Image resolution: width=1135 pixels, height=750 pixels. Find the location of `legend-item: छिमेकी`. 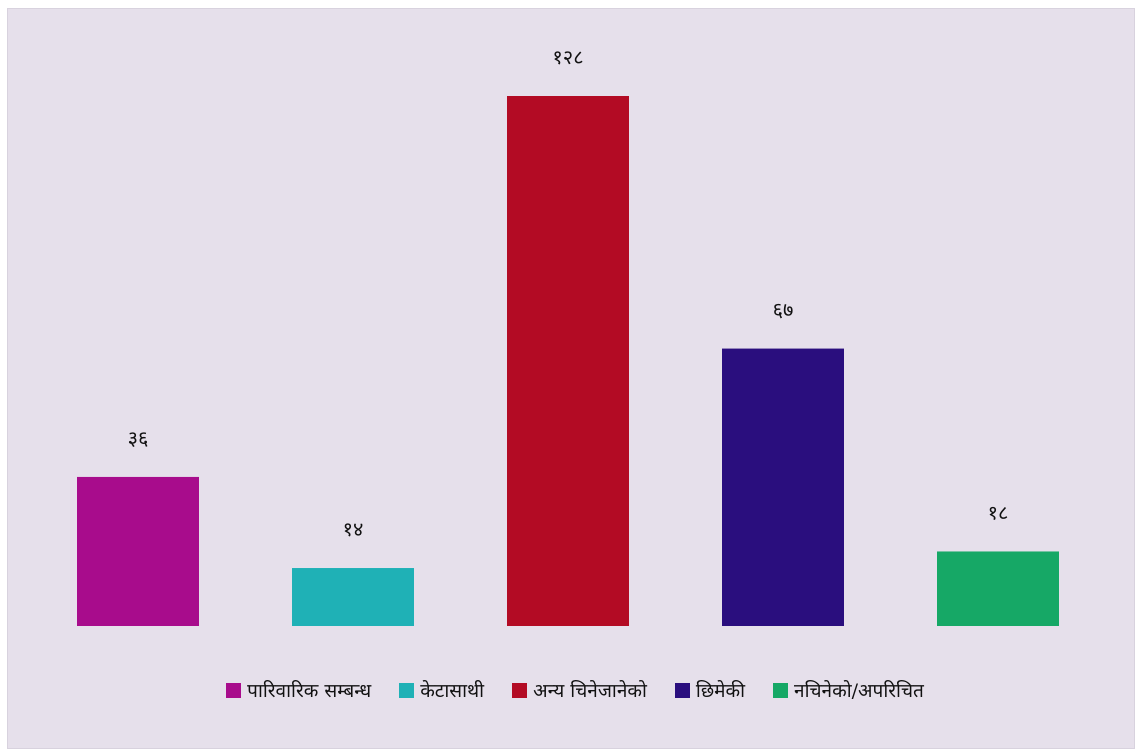

legend-item: छिमेकी is located at coordinates (710, 690).